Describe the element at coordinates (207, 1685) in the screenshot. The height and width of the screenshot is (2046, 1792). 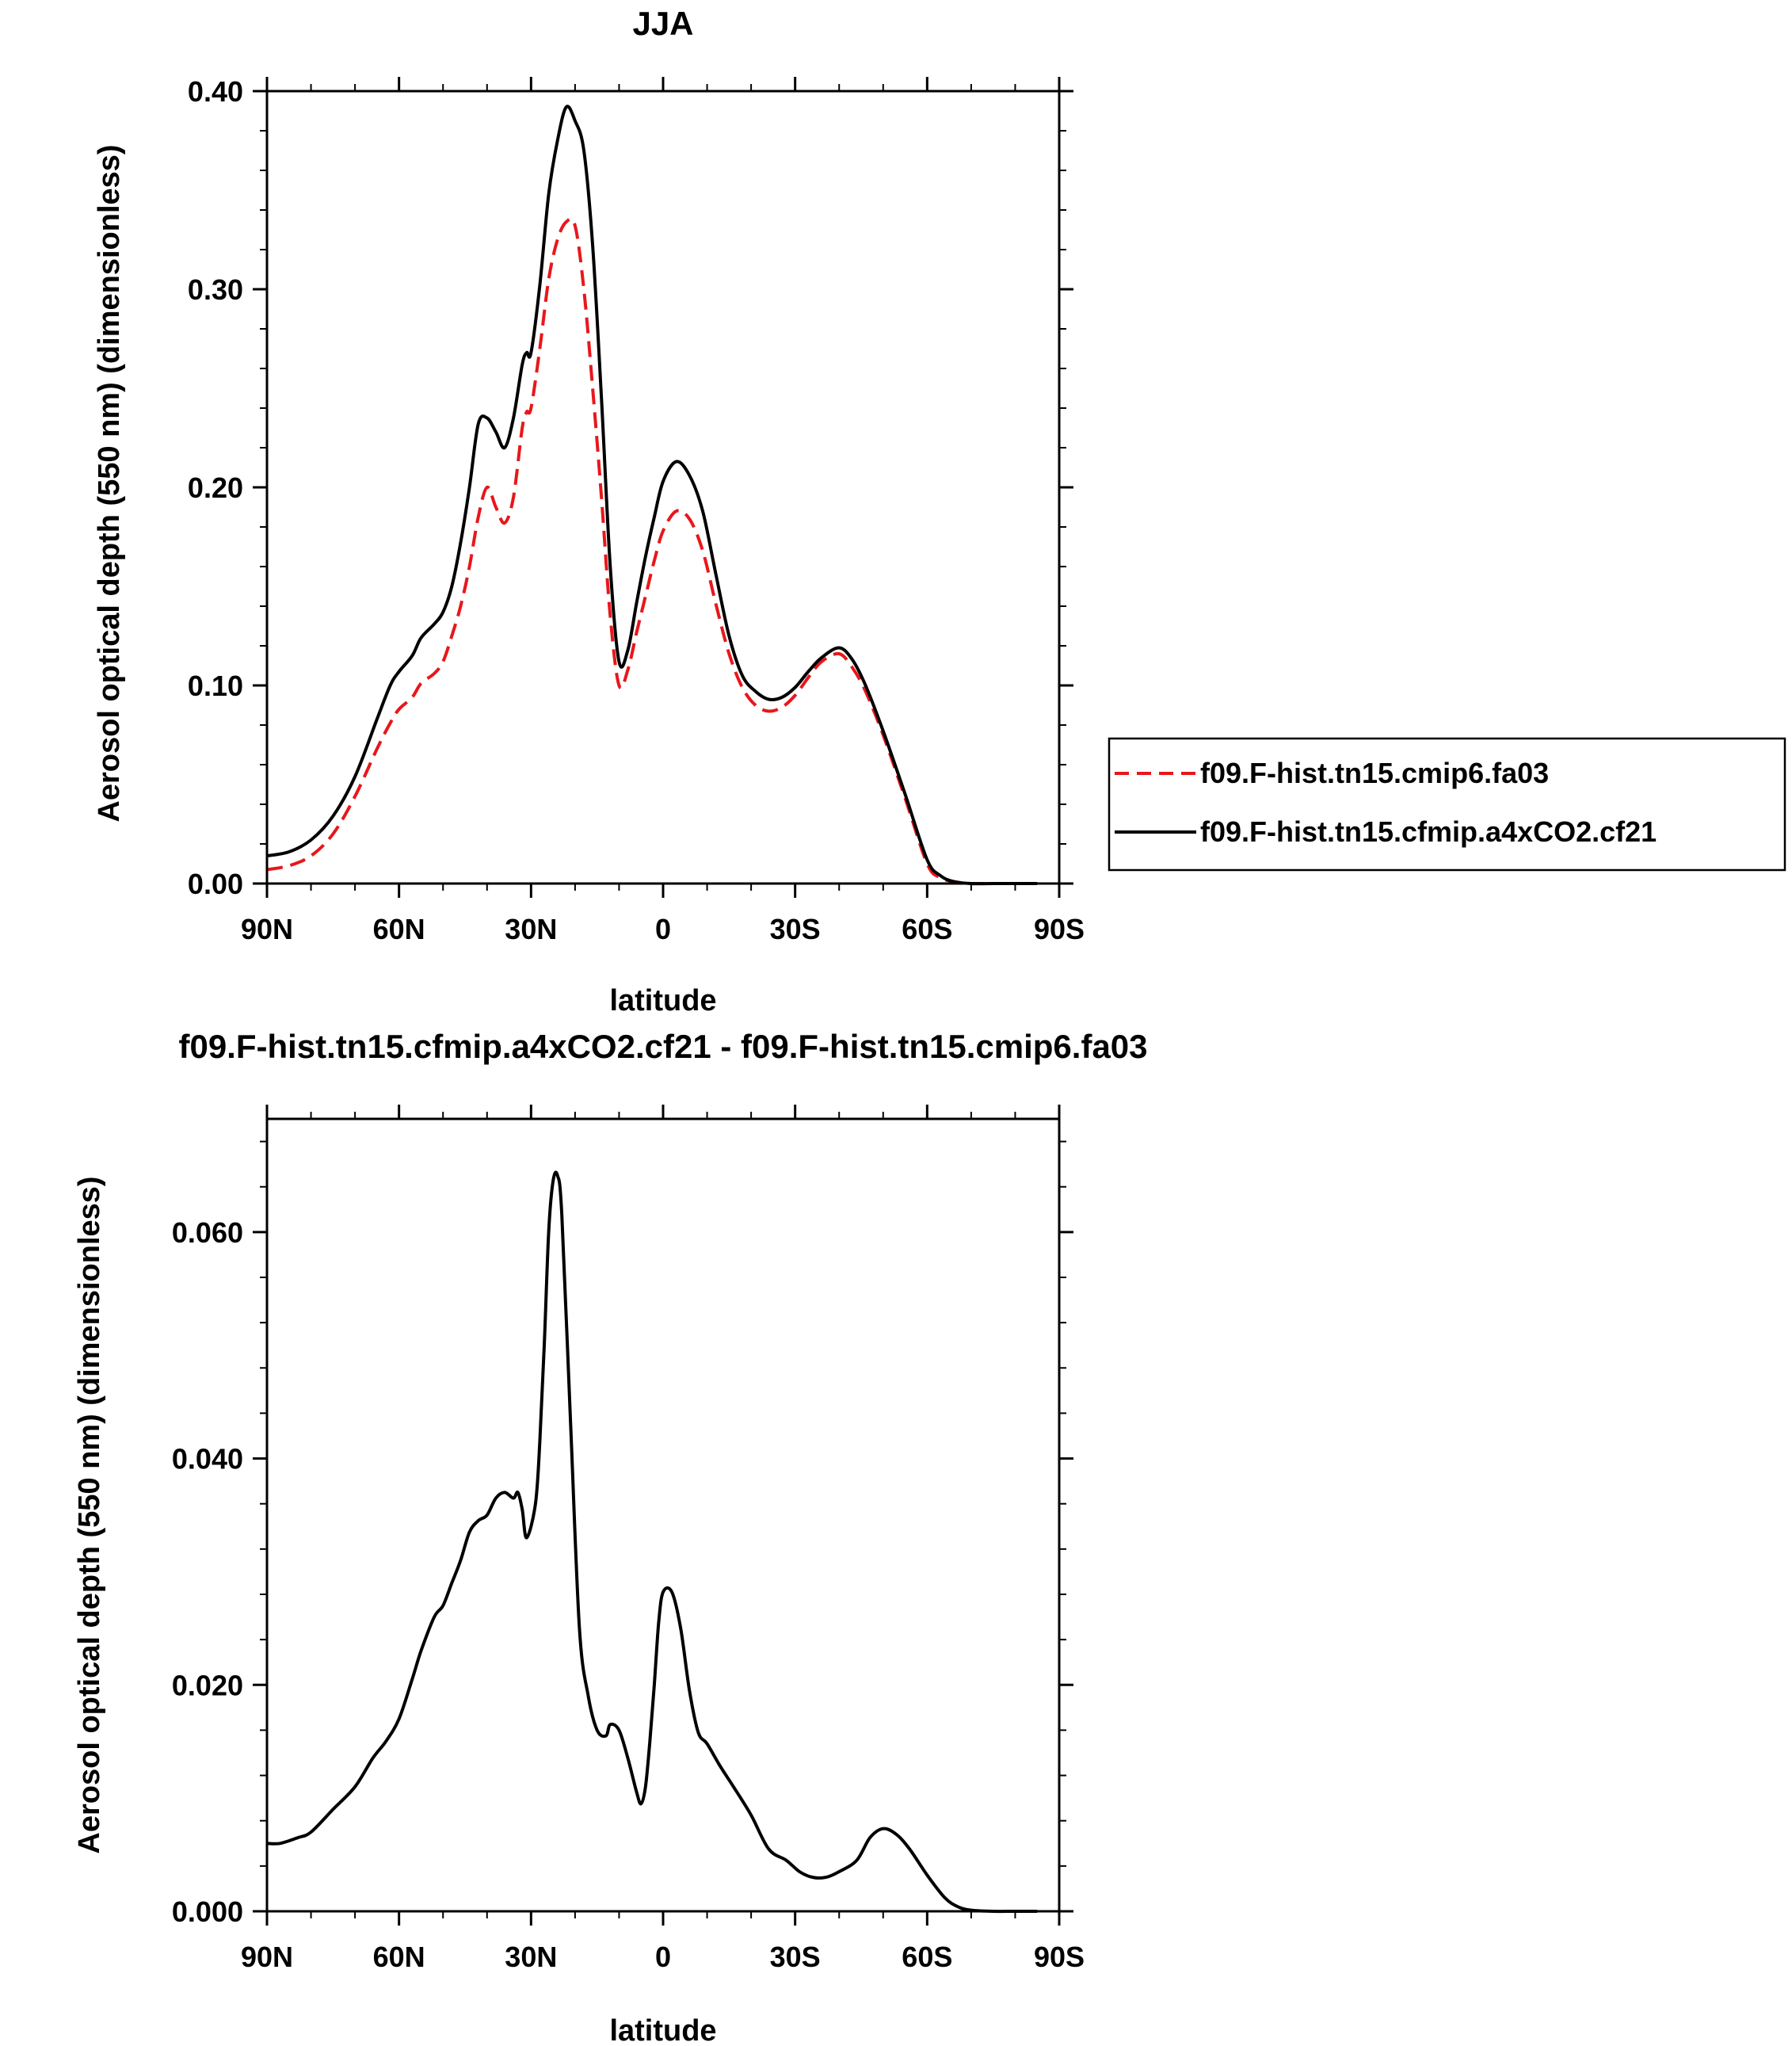
I see `bottom-y-tick-label: 0.020` at that location.